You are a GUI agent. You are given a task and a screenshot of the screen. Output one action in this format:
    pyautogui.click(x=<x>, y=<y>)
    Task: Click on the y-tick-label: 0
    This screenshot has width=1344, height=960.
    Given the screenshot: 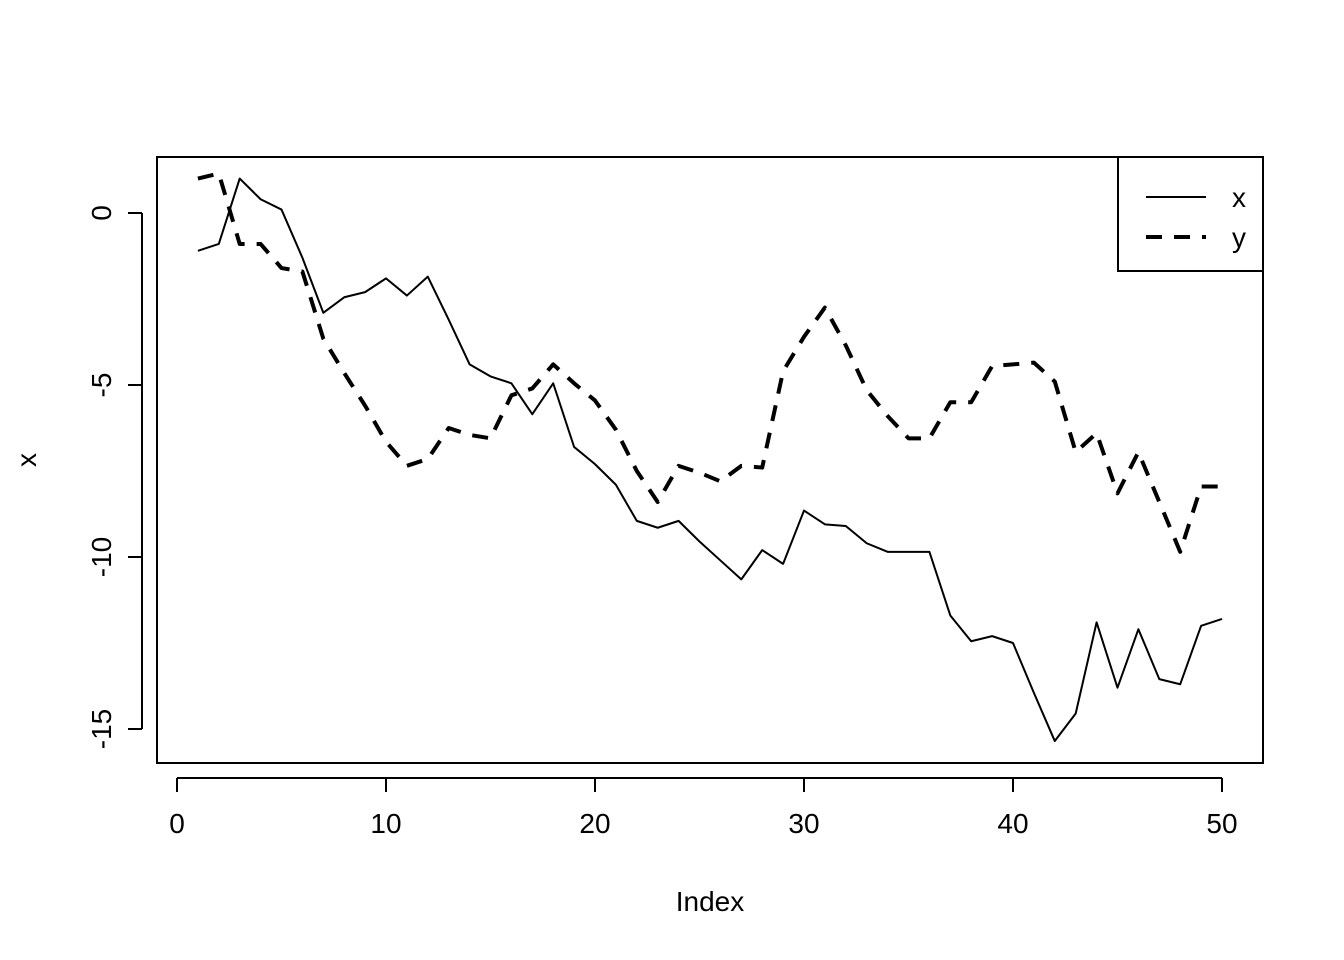 What is the action you would take?
    pyautogui.click(x=101, y=213)
    